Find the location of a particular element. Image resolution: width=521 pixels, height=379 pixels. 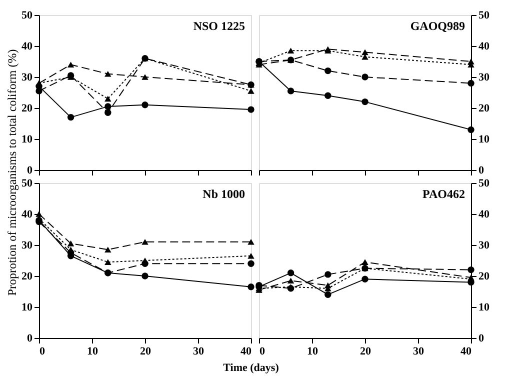

chart-title: NSO 1225 is located at coordinates (219, 26).